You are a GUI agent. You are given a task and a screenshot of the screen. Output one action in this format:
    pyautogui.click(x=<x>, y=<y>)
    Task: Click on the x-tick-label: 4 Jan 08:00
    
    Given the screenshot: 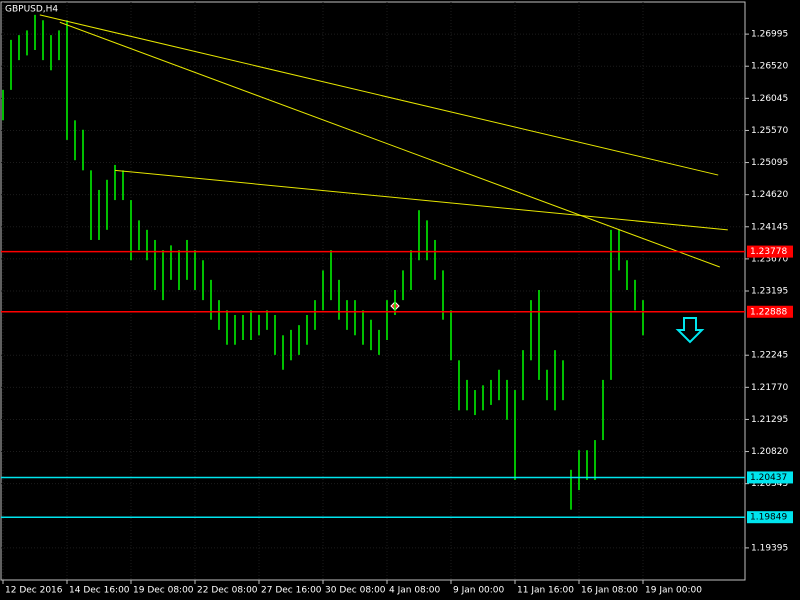 What is the action you would take?
    pyautogui.click(x=415, y=591)
    